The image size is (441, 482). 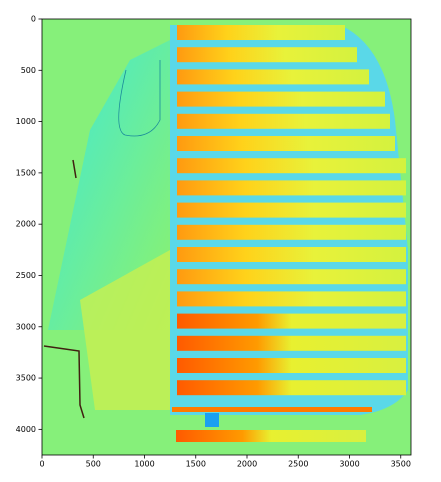 What do you see at coordinates (127, 330) in the screenshot?
I see `yellow-region` at bounding box center [127, 330].